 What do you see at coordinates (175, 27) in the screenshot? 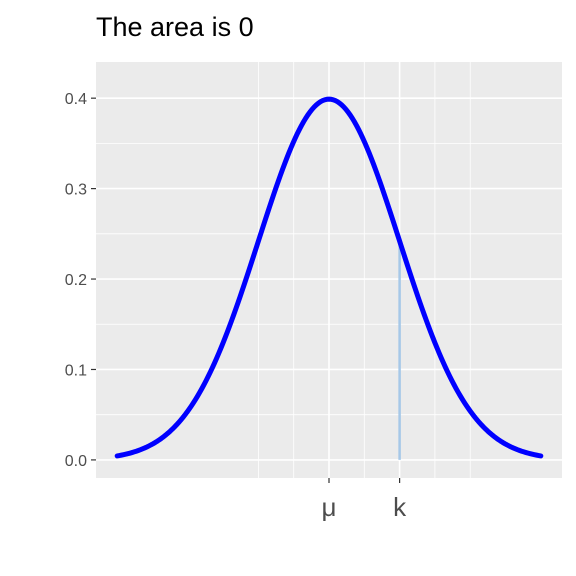
I see `chart-title: The area is 0` at bounding box center [175, 27].